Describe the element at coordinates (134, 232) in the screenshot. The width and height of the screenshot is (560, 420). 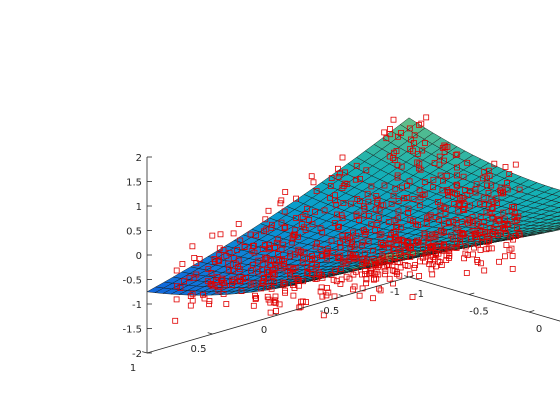
I see `z-tick-label: 0.5` at that location.